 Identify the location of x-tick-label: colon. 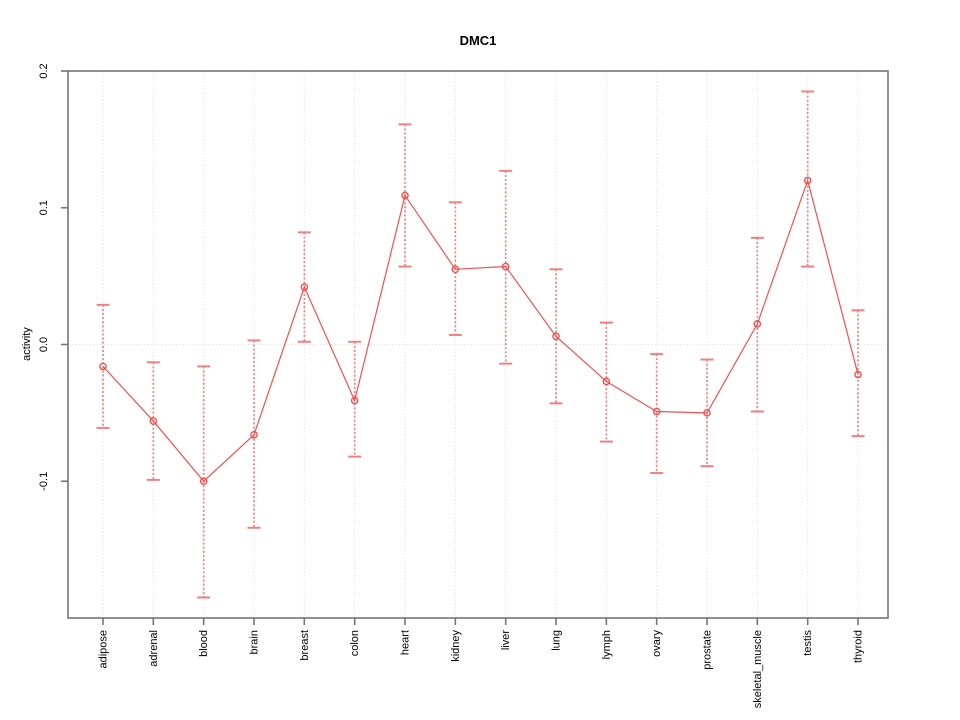
(355, 643).